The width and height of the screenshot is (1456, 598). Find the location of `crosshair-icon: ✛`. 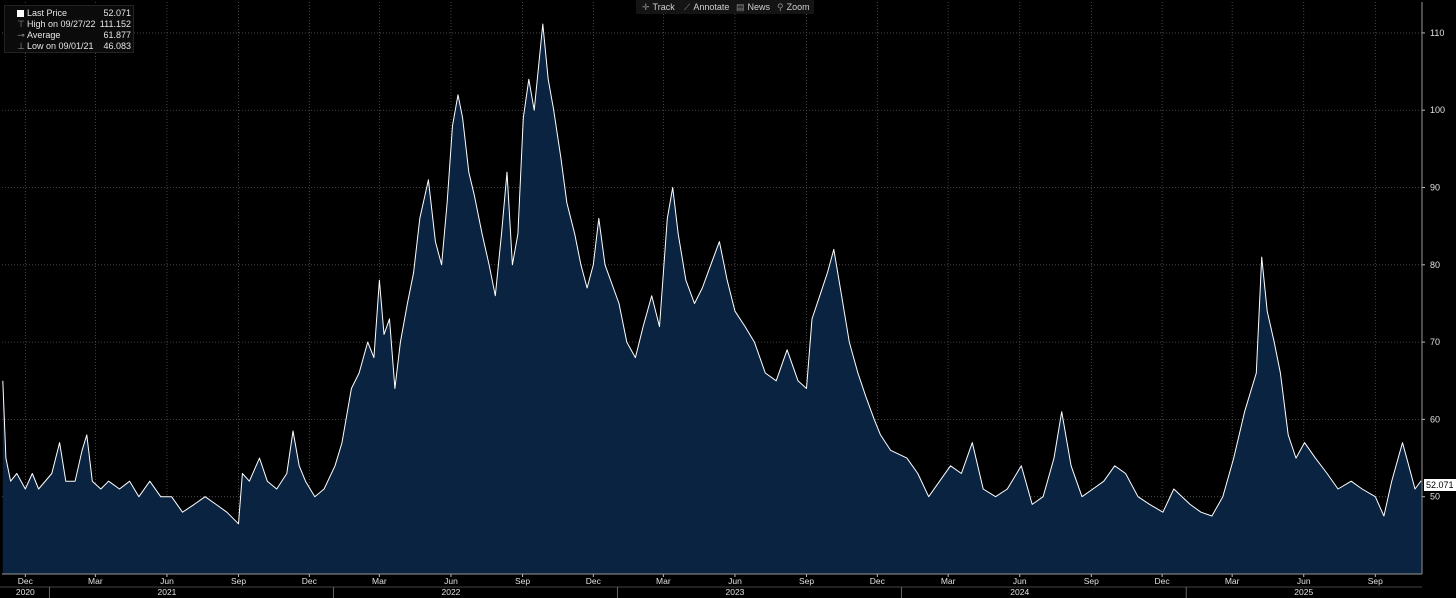

crosshair-icon: ✛ is located at coordinates (646, 7).